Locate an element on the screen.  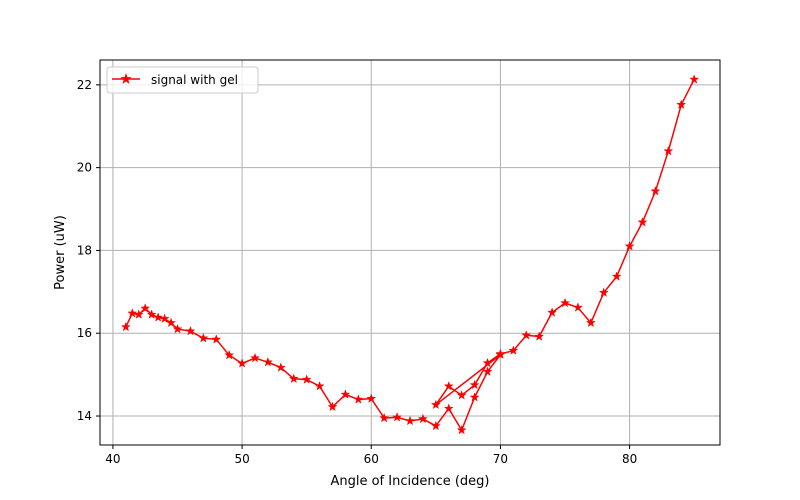
legend-box is located at coordinates (182, 80).